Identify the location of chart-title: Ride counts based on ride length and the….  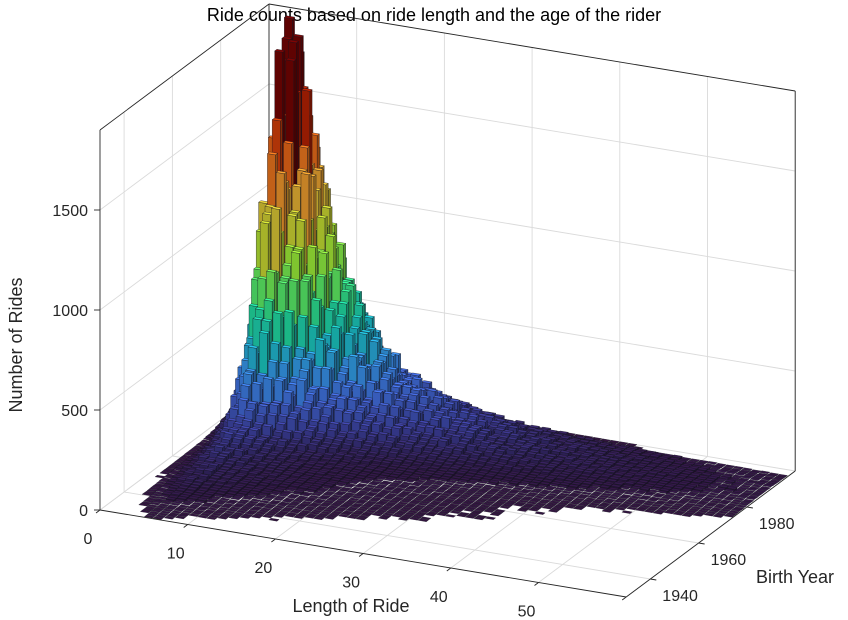
(434, 15).